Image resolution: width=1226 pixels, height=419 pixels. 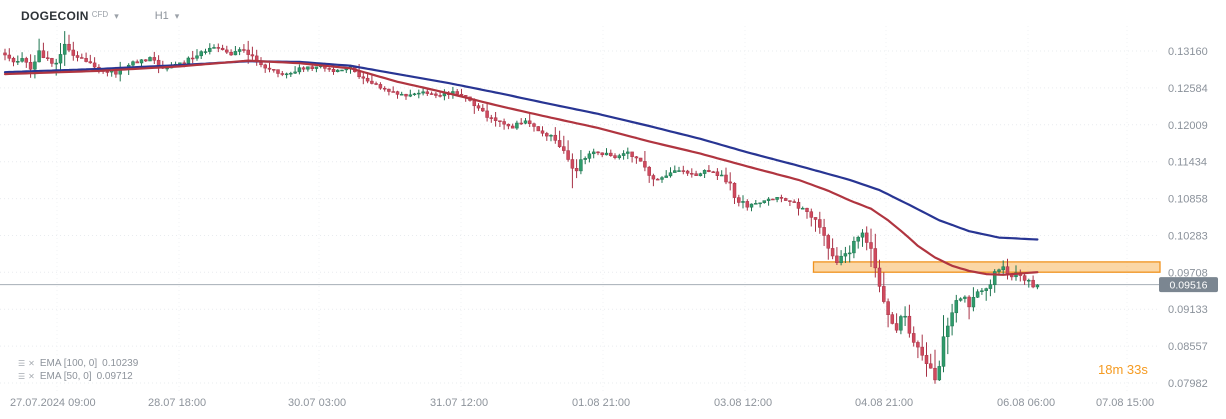 What do you see at coordinates (55, 16) in the screenshot?
I see `symbol-name: DOGECOIN` at bounding box center [55, 16].